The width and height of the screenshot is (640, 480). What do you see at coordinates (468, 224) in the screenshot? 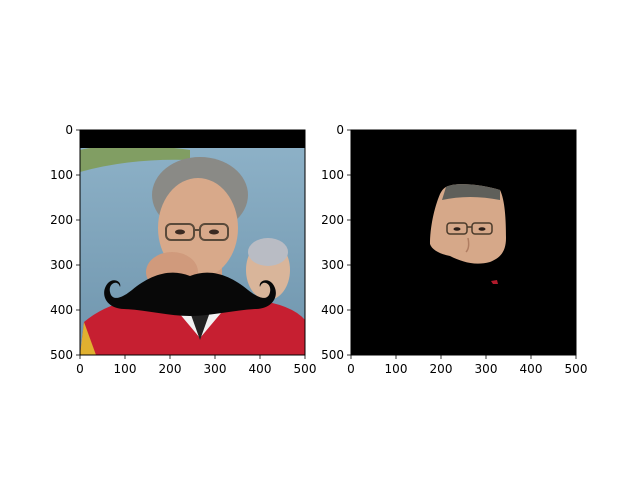
I see `face-mask` at bounding box center [468, 224].